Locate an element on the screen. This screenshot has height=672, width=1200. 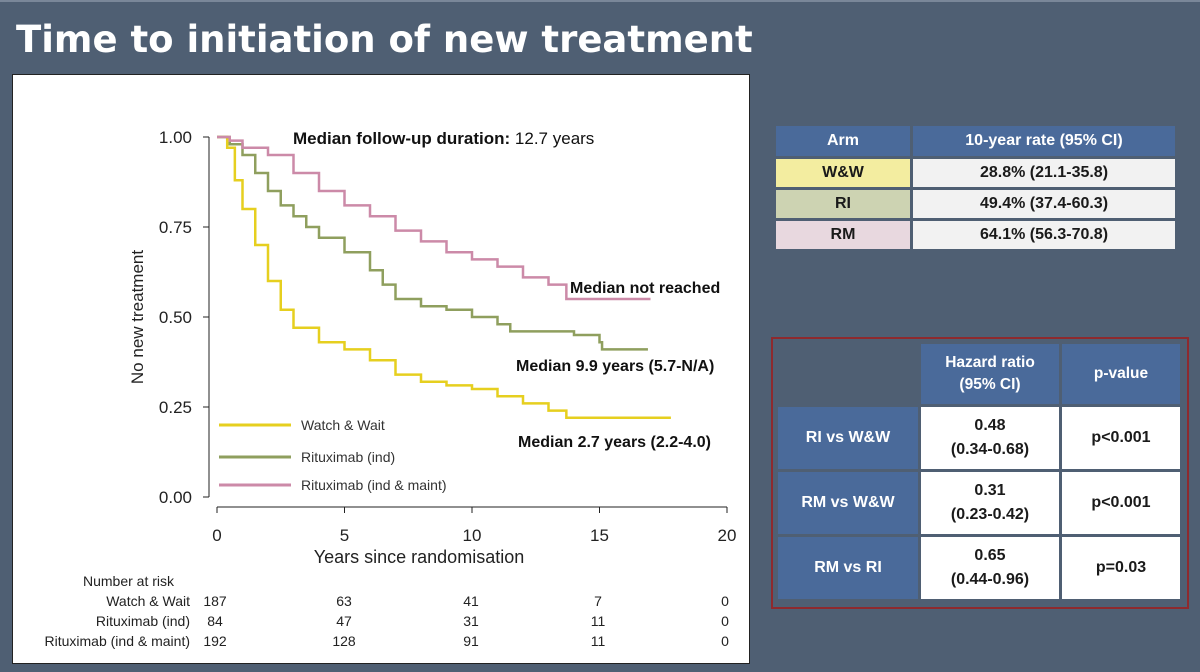
rate-value: 49.4% (37.4-60.3) is located at coordinates (1044, 204).